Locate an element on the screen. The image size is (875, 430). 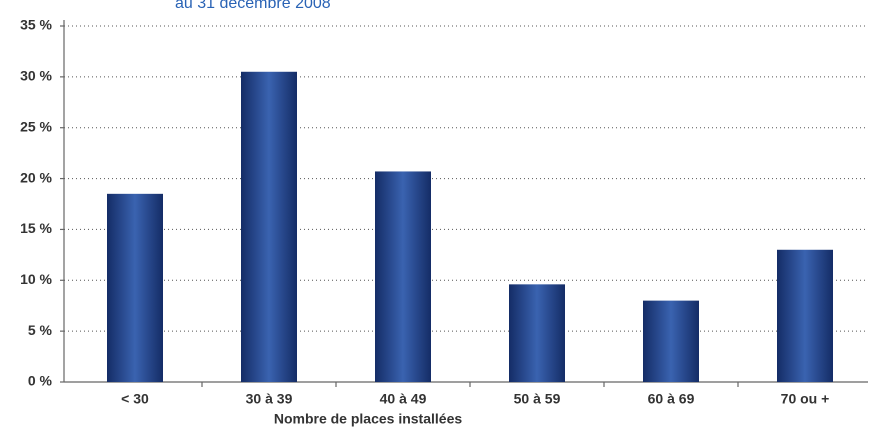
x-tick-label: < 30 is located at coordinates (135, 399).